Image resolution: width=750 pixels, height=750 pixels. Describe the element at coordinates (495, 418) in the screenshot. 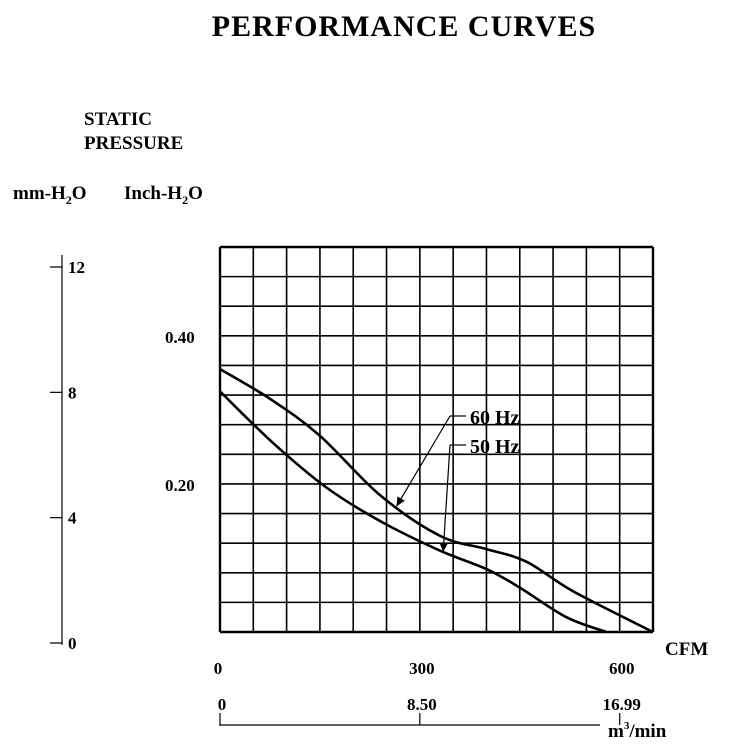

I see `annotation-label: 60 Hz` at that location.